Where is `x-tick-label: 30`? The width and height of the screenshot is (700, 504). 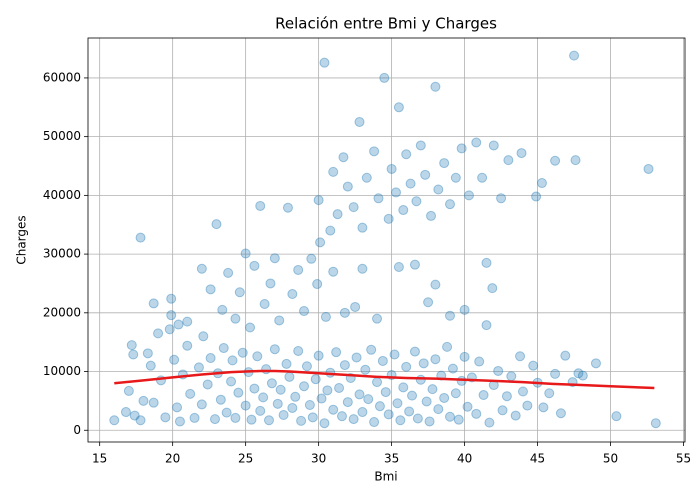
x-tick-label: 30 is located at coordinates (318, 459).